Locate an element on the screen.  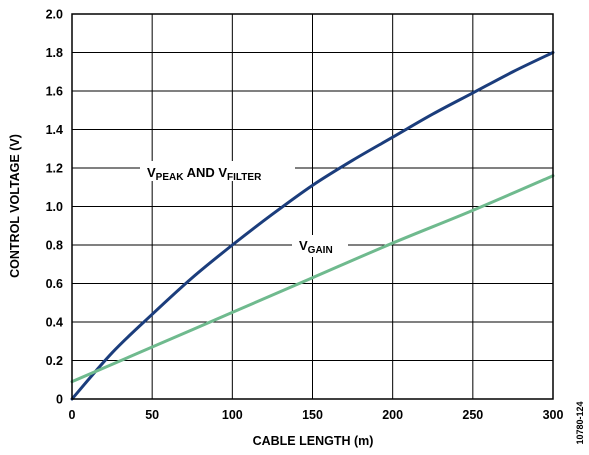
svg-text: VGAIN is located at coordinates (316, 247).